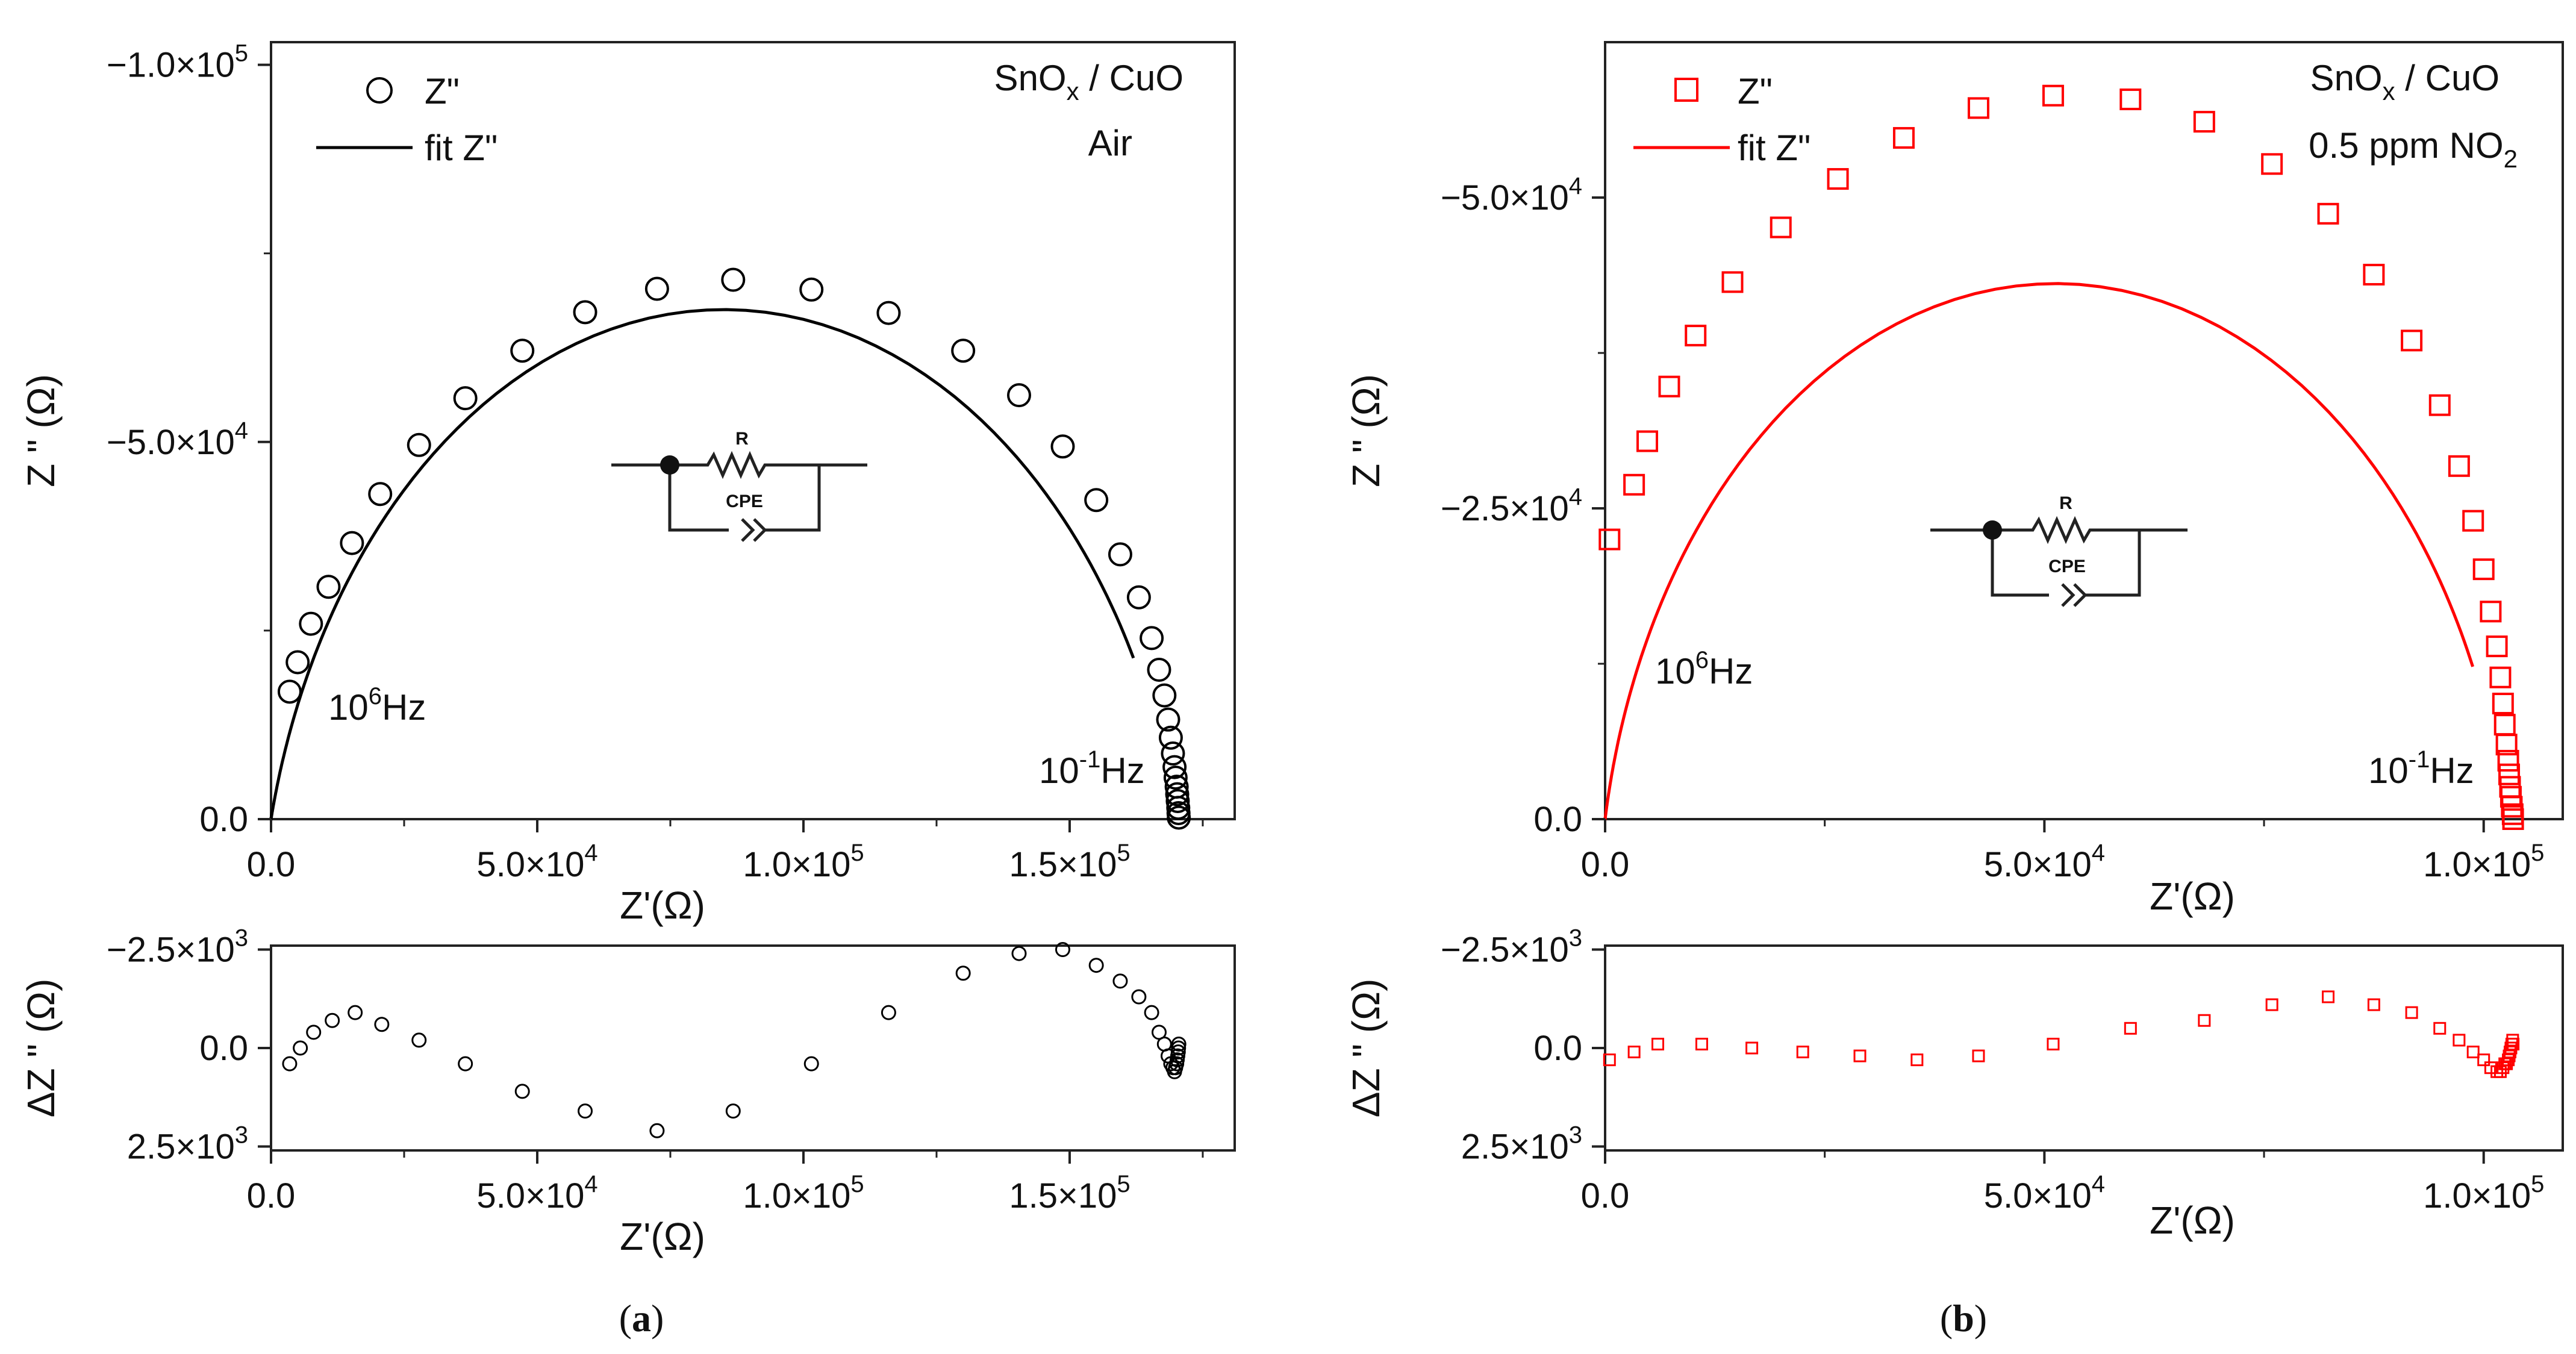 This screenshot has width=2576, height=1354. I want to click on atmosphere-label-a: Air, so click(1110, 143).